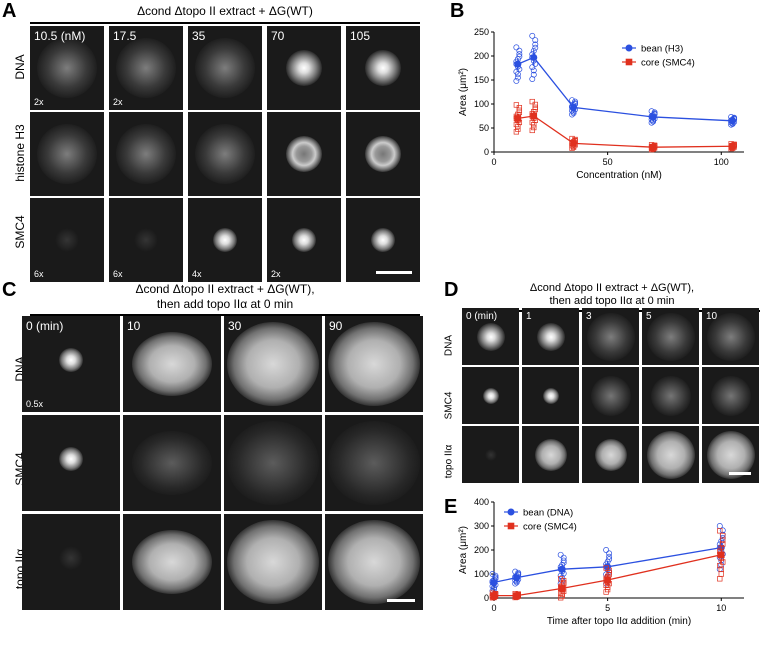  Describe the element at coordinates (493, 162) in the screenshot. I see `x-tick-label-0: 0` at that location.